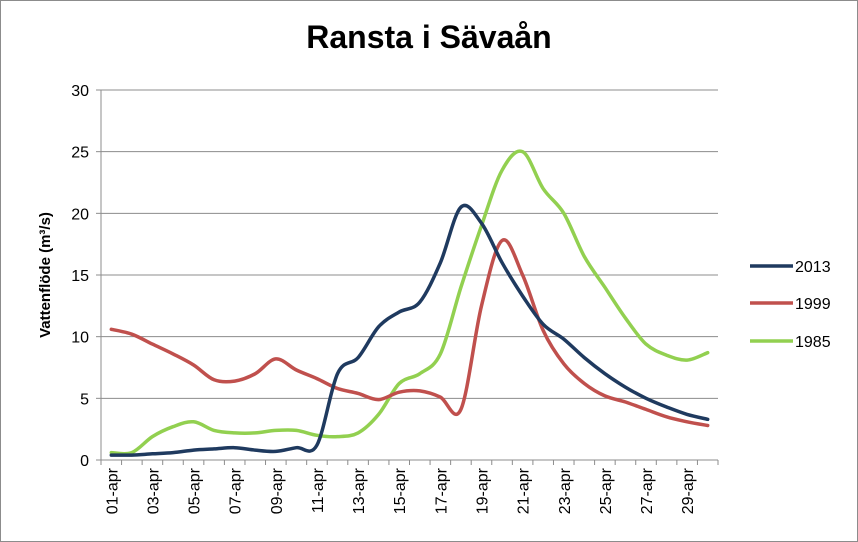 The width and height of the screenshot is (858, 542). I want to click on x-tick-label: 09-apr, so click(277, 490).